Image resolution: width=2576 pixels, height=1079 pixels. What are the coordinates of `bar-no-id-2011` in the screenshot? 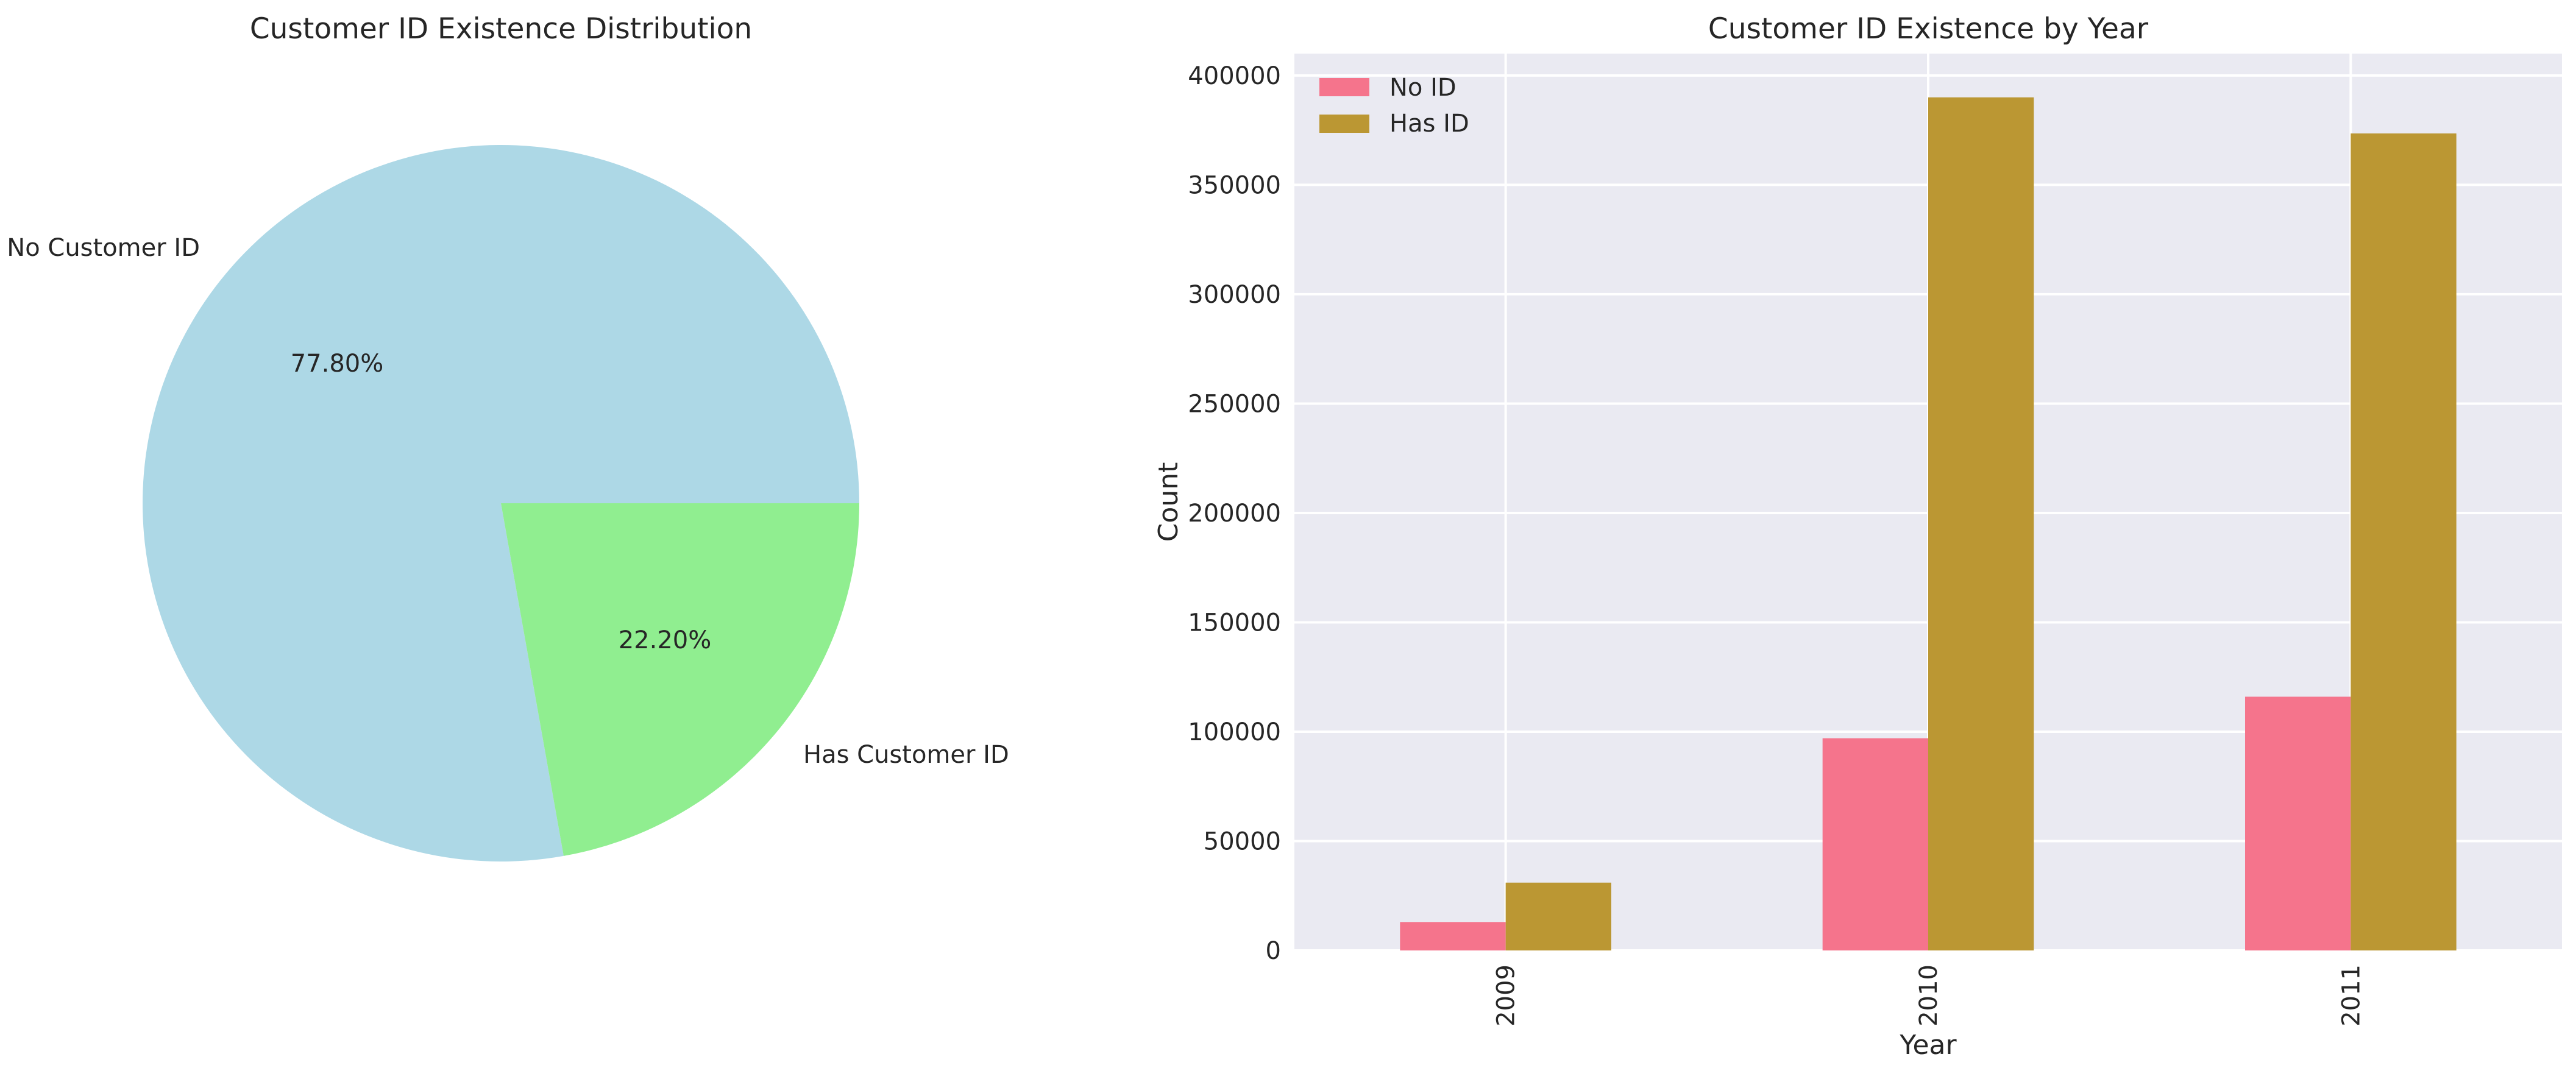 It's located at (2298, 823).